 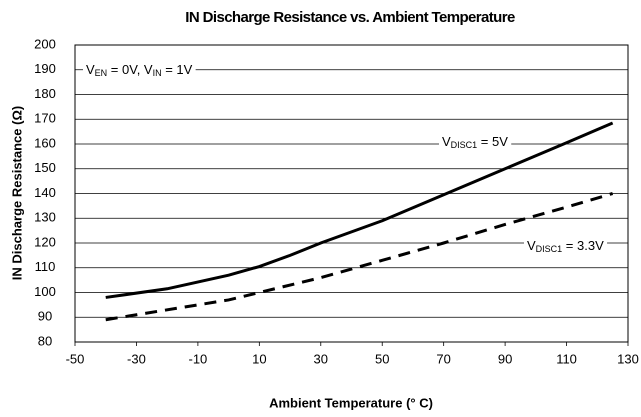 I want to click on y-tick-label: 150, so click(x=45, y=167).